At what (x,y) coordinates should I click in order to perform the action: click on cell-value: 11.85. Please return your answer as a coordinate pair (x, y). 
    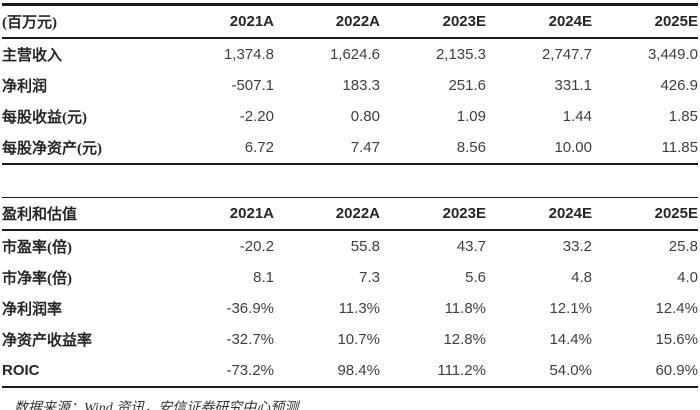
    Looking at the image, I should click on (679, 147).